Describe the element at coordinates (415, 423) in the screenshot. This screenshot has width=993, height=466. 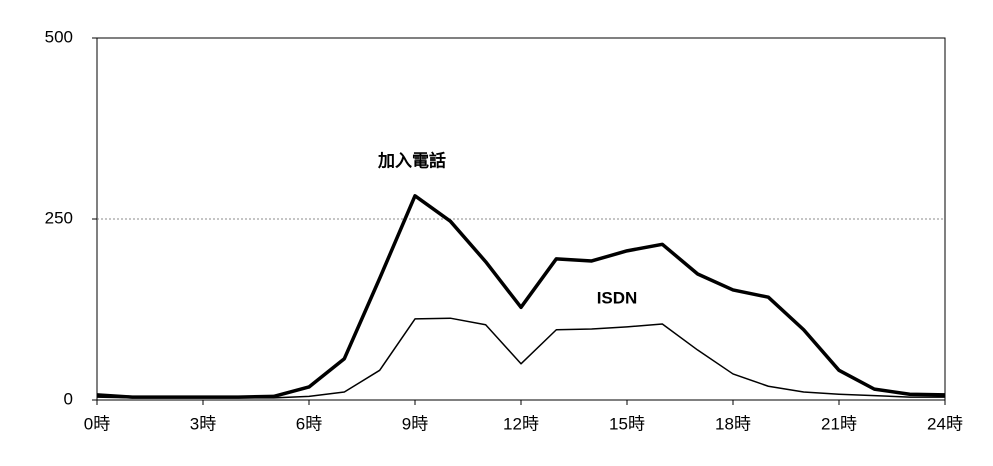
I see `x-tick-label: 9時` at that location.